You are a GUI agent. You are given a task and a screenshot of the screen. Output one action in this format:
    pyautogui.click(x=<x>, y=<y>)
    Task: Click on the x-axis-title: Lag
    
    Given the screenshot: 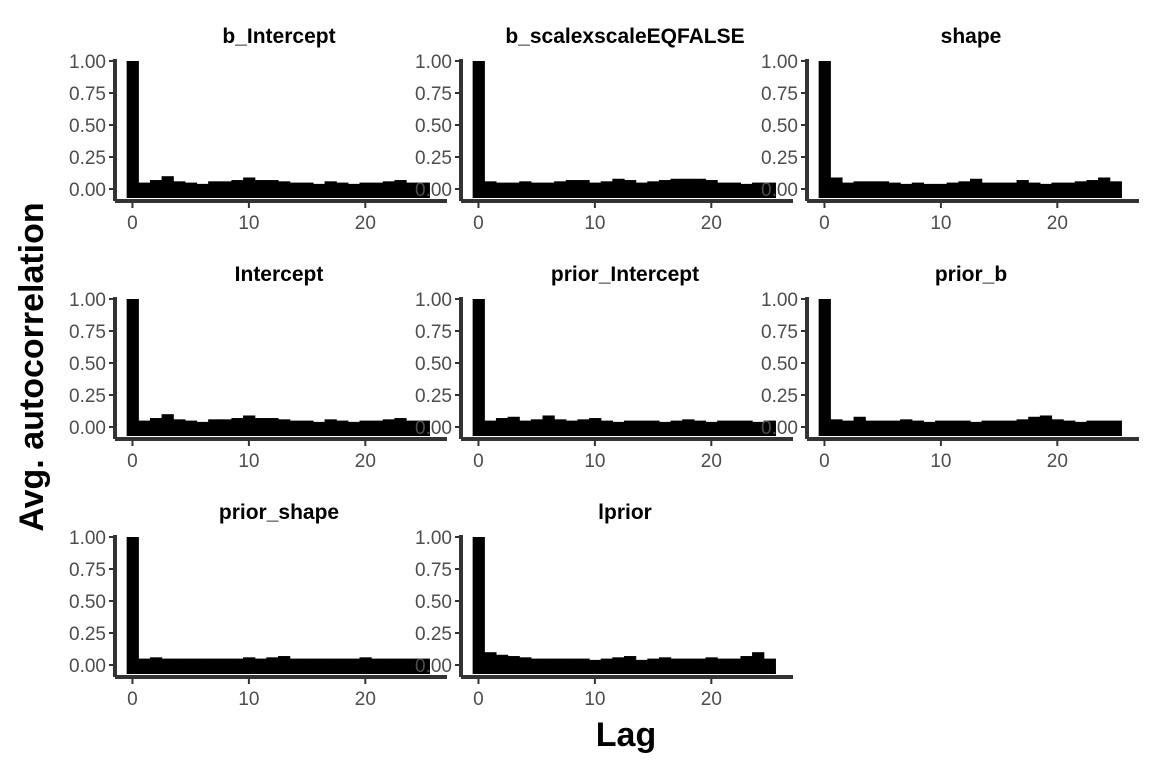 What is the action you would take?
    pyautogui.click(x=626, y=735)
    